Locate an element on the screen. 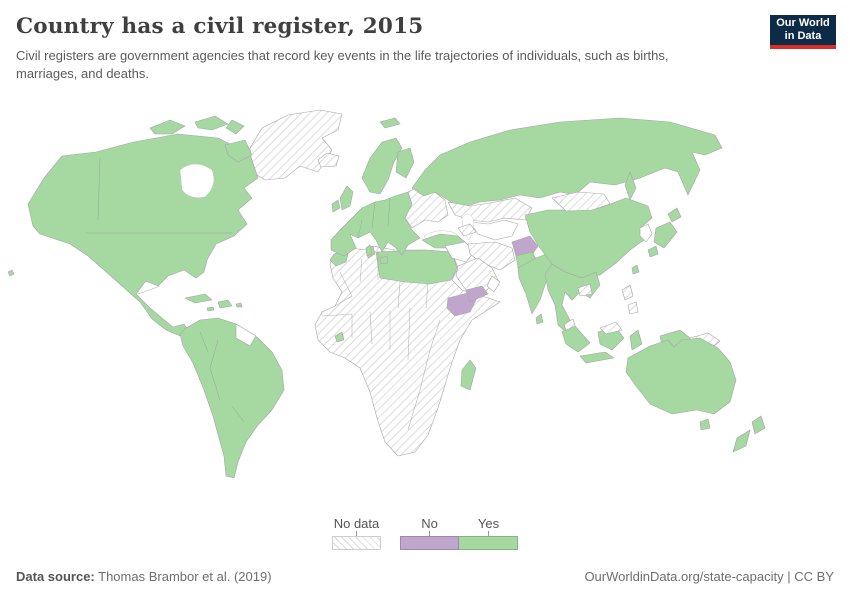 This screenshot has height=600, width=850. country-oman is located at coordinates (493, 284).